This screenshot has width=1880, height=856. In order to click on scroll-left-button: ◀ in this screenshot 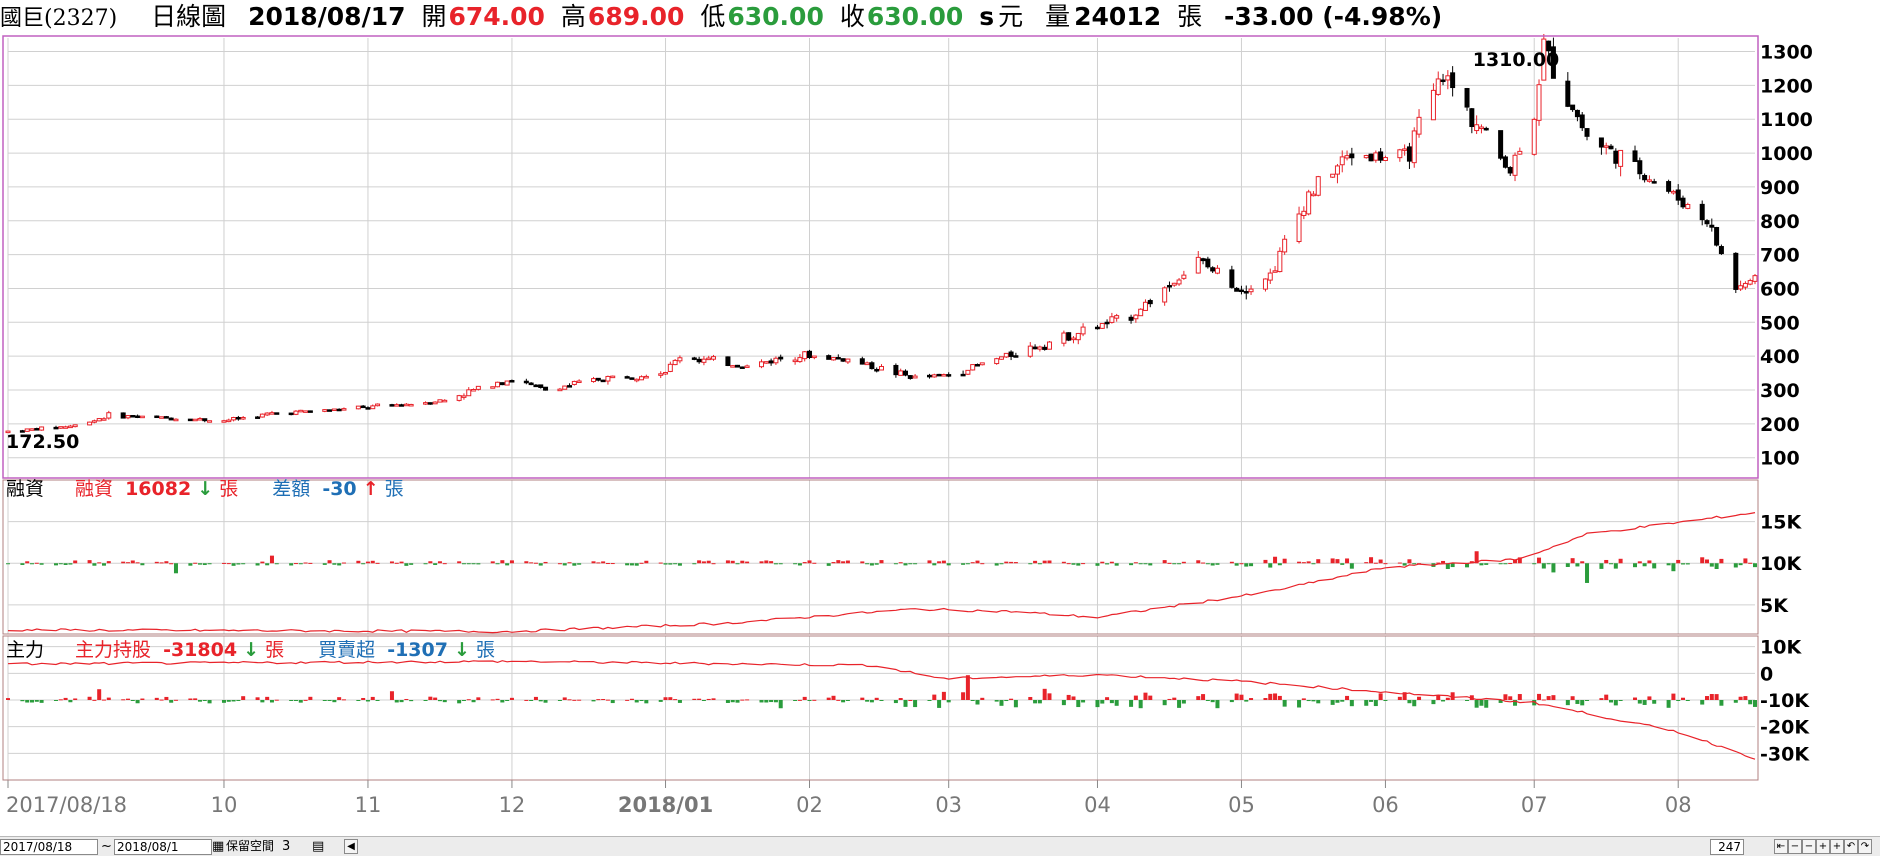, I will do `click(351, 846)`.